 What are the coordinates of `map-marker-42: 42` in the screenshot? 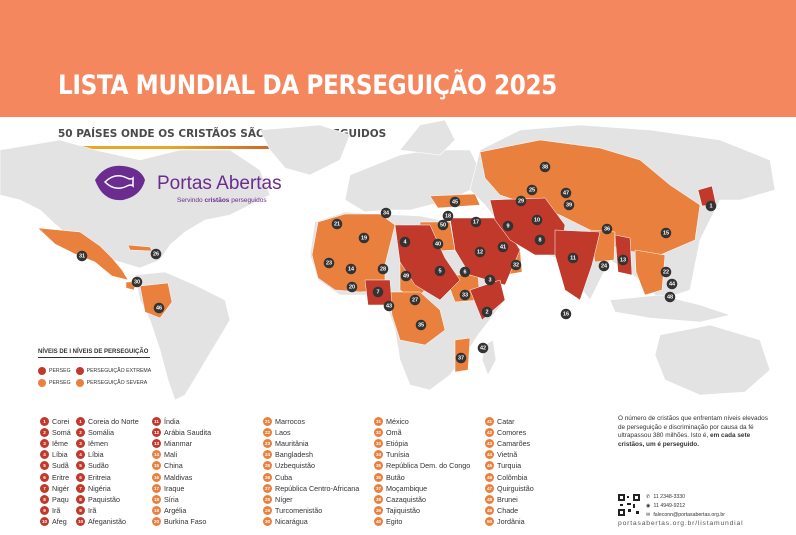 It's located at (483, 348).